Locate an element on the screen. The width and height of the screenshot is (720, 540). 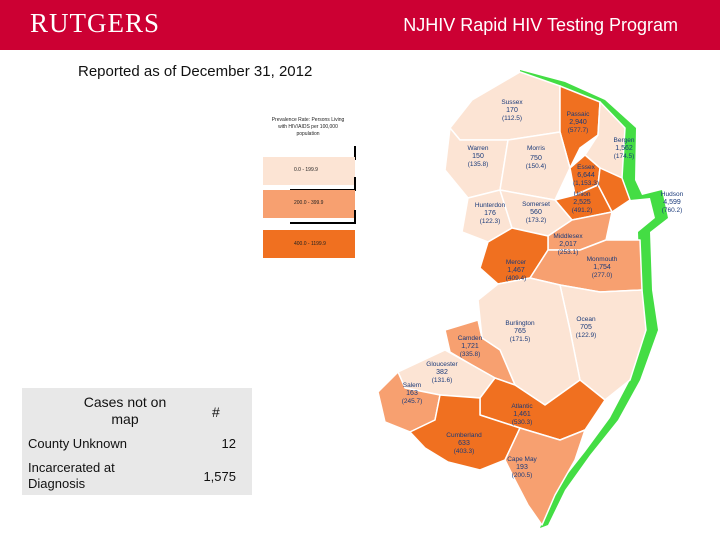
legend-swatch-high is located at coordinates (309, 244).